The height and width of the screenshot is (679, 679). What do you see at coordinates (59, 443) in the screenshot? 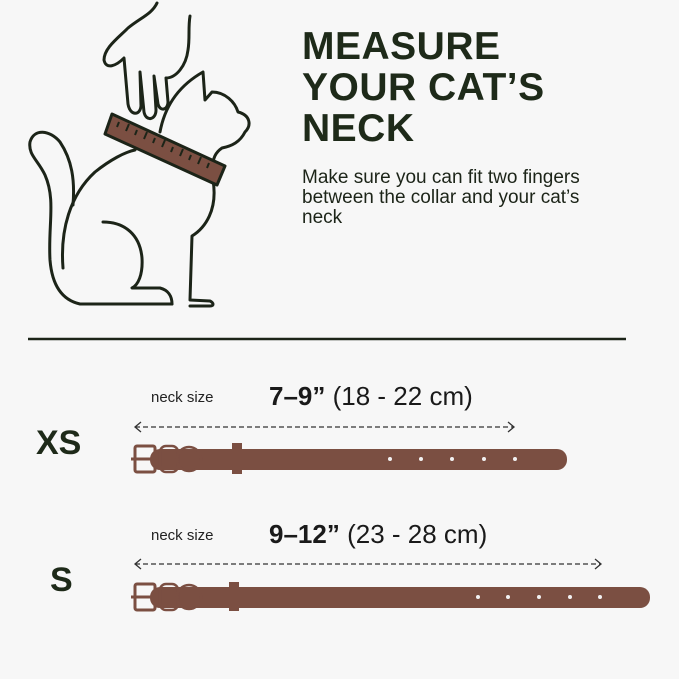
I see `size-label-xs: XS` at bounding box center [59, 443].